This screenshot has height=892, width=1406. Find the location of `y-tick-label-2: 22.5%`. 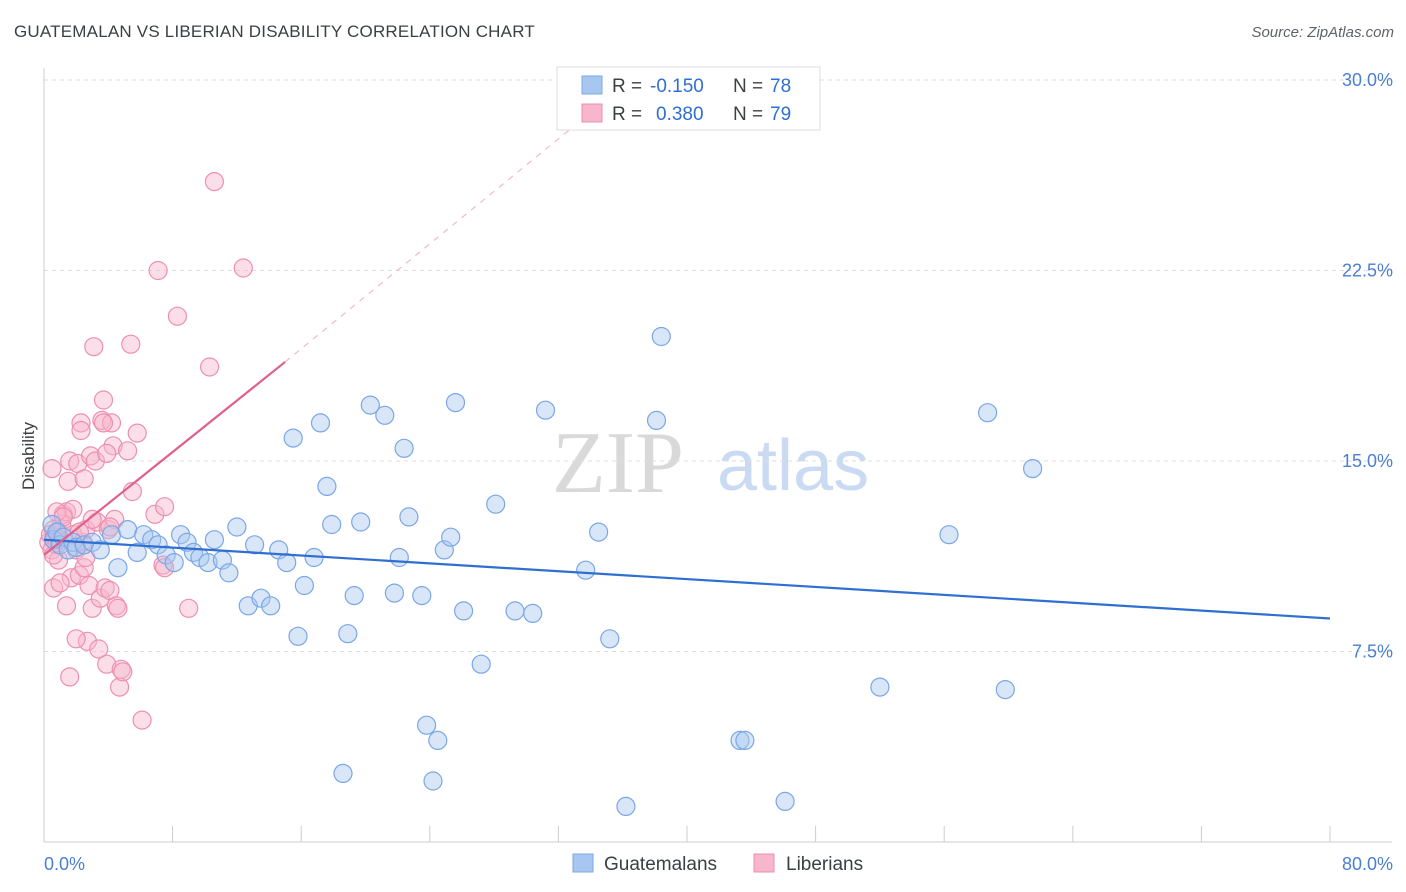

y-tick-label-2: 22.5% is located at coordinates (1367, 271).